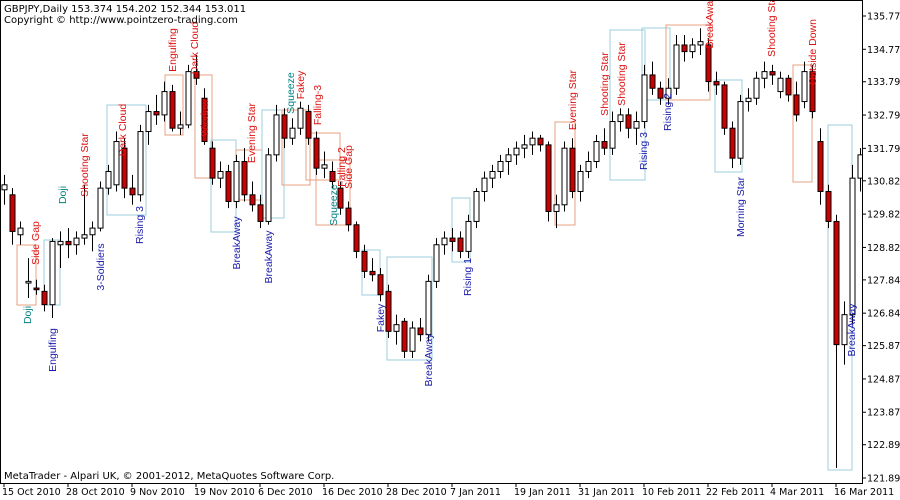 This screenshot has width=900, height=500. What do you see at coordinates (542, 492) in the screenshot?
I see `x-tick-label: 19 Jan 2011` at bounding box center [542, 492].